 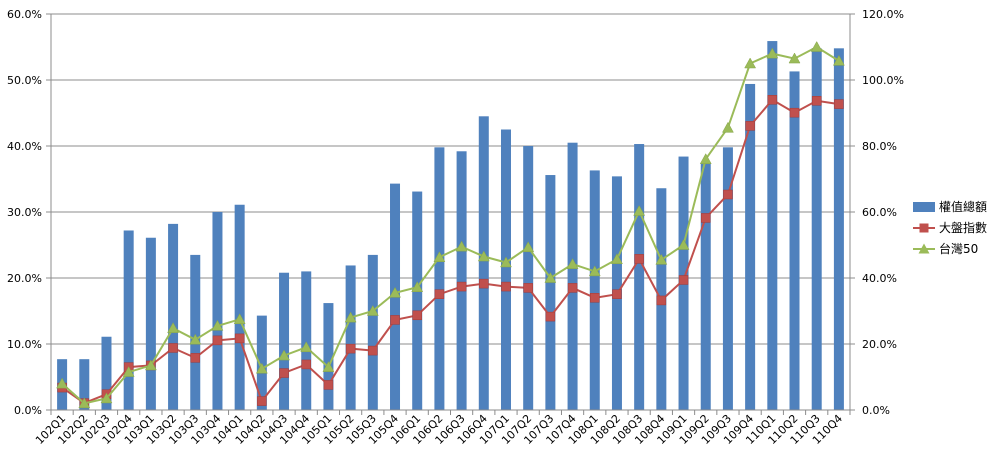 I want to click on right-axis-tick-label: 40.0%, so click(x=879, y=278).